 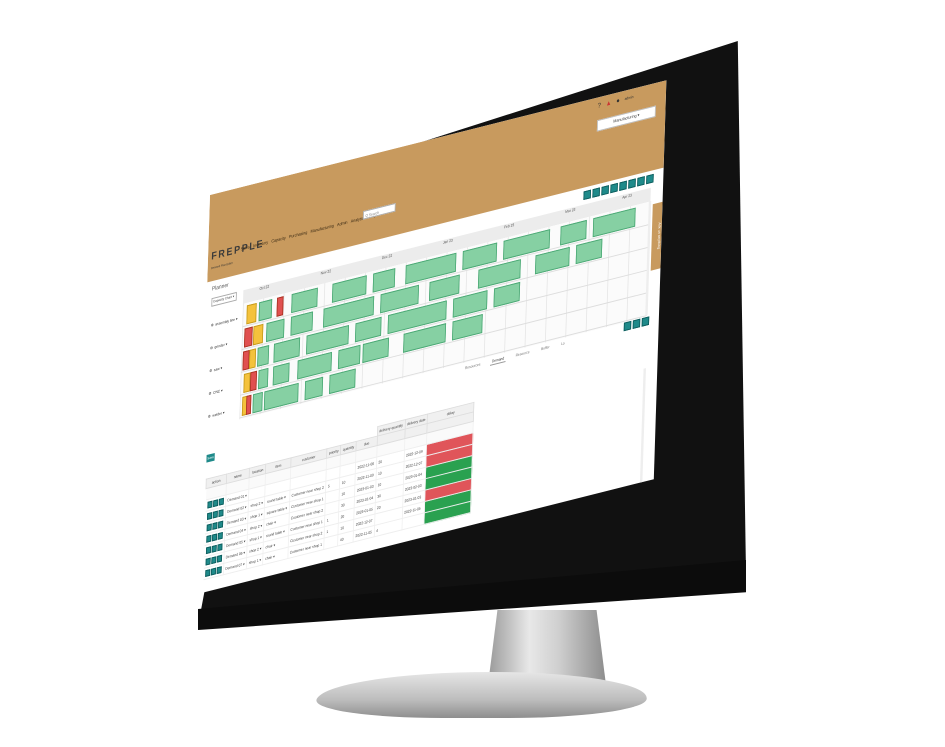 I want to click on menu-item: Admin, so click(x=342, y=223).